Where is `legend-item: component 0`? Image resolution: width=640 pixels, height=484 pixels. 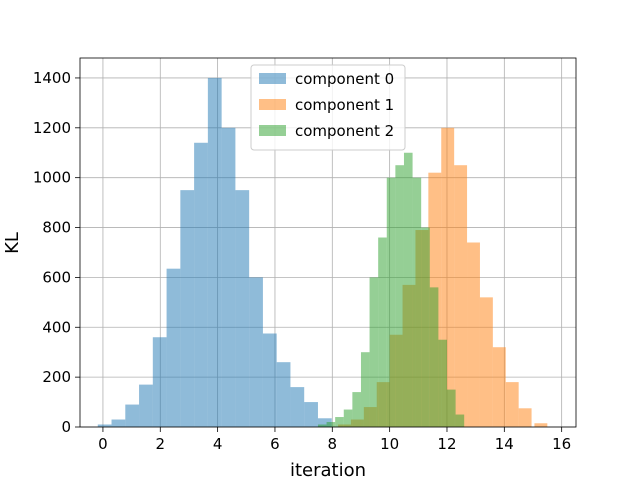
legend-item: component 0 is located at coordinates (326, 79).